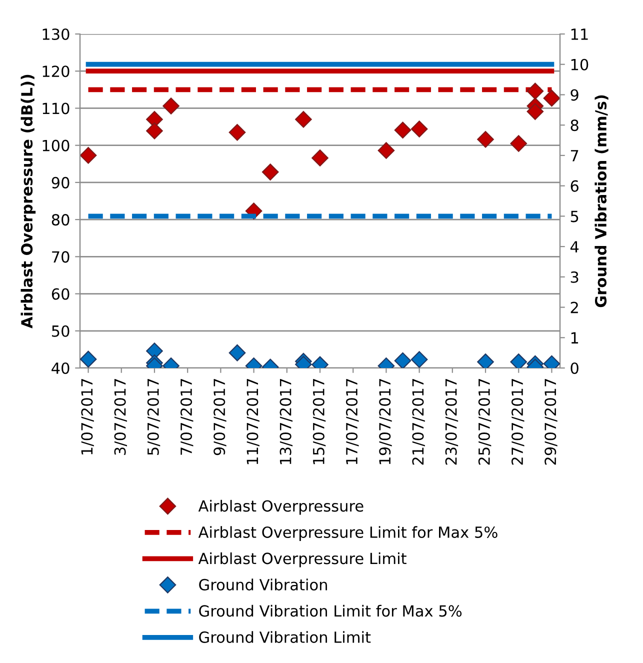  I want to click on y2-tick-label: 6, so click(574, 186).